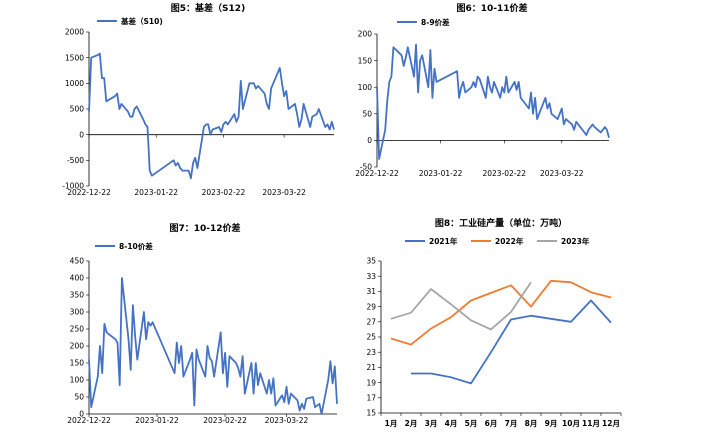  Describe the element at coordinates (74, 32) in the screenshot. I see `y-tick-label: 2000` at that location.